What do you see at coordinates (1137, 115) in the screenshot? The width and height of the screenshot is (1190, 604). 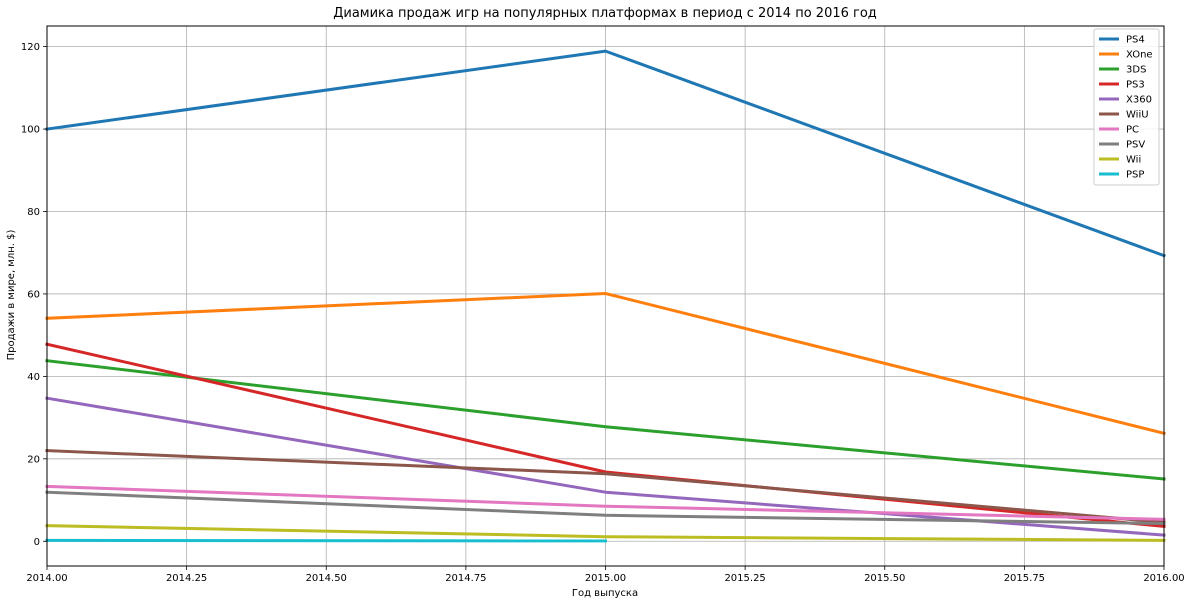 I see `legend-label-wiiu: WiiU` at bounding box center [1137, 115].